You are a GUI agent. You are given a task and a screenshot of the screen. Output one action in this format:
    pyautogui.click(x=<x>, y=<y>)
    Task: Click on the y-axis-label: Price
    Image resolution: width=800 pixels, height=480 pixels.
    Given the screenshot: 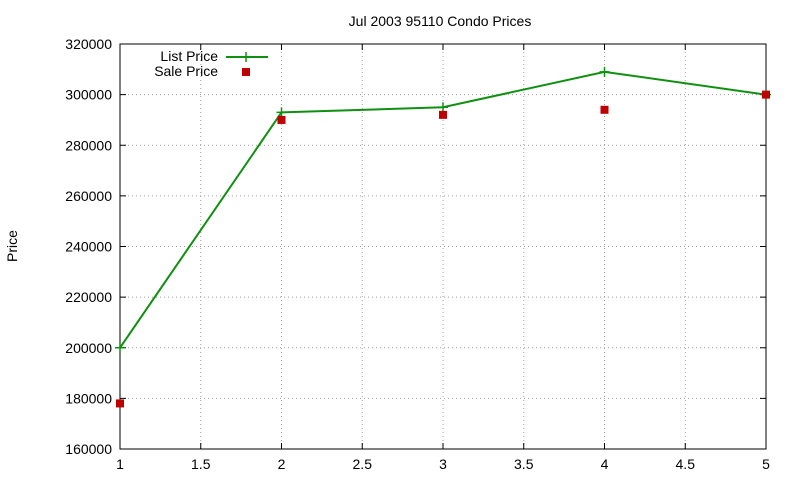 What is the action you would take?
    pyautogui.click(x=12, y=246)
    